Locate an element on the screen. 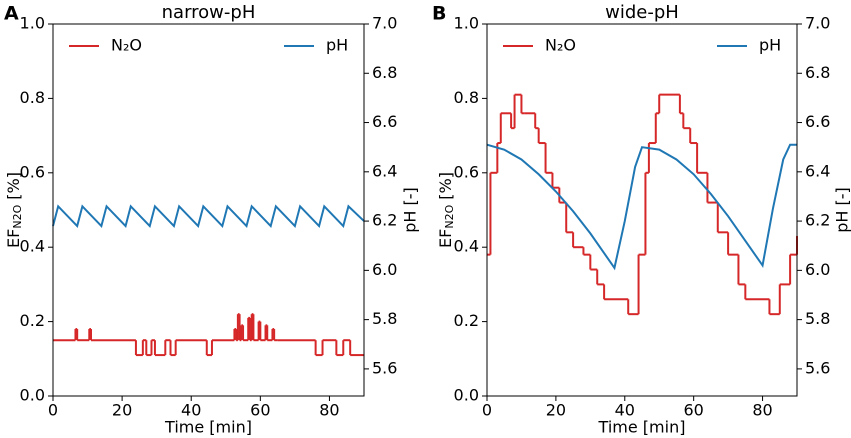 The width and height of the screenshot is (851, 438). chart-title: wide-pH is located at coordinates (642, 12).